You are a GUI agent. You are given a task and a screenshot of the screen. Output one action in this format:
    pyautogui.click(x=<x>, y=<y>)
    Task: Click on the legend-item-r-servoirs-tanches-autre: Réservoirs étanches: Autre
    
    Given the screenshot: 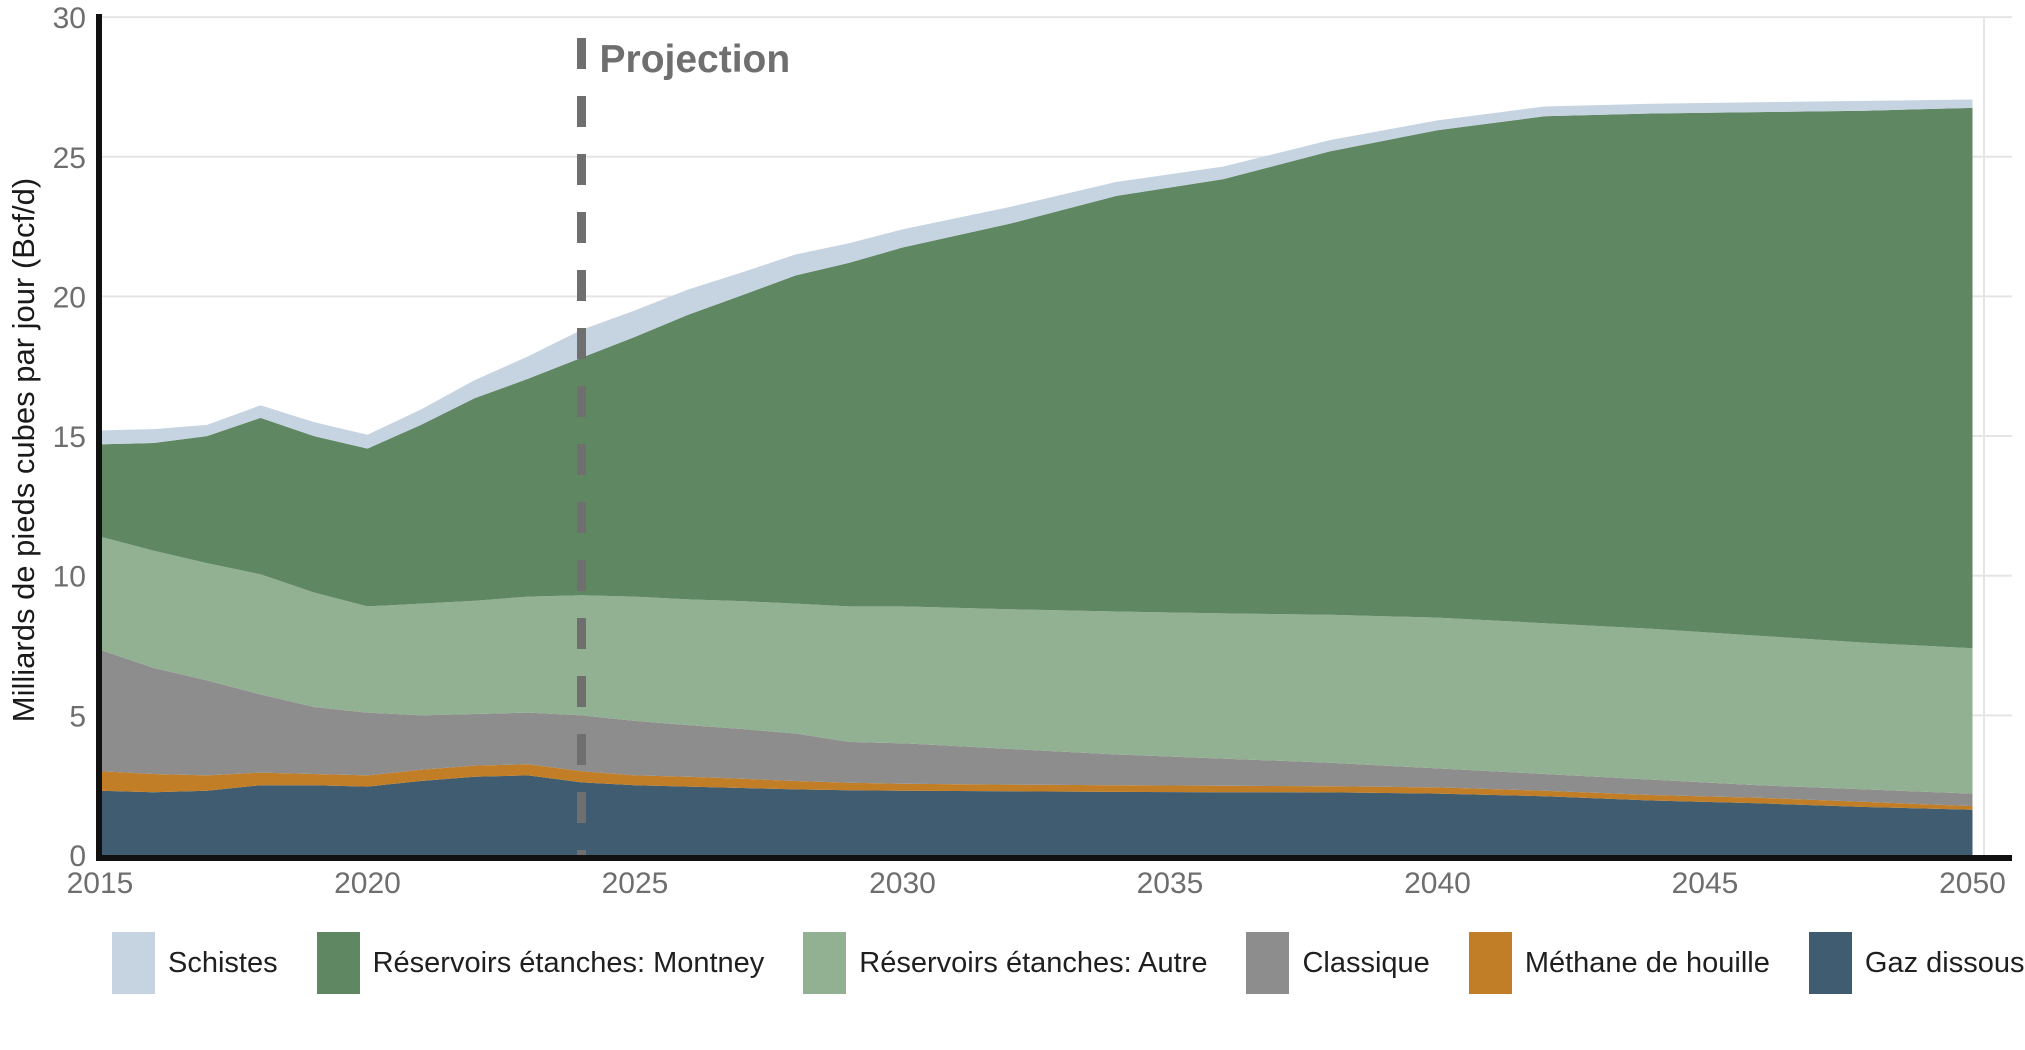 What is the action you would take?
    pyautogui.click(x=1005, y=963)
    